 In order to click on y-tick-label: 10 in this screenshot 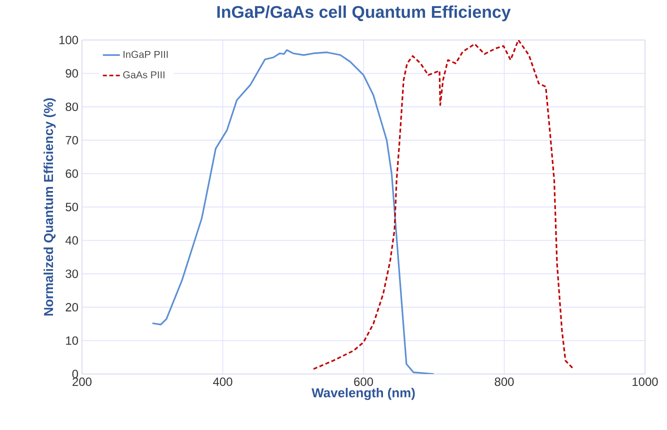, I will do `click(72, 340)`.